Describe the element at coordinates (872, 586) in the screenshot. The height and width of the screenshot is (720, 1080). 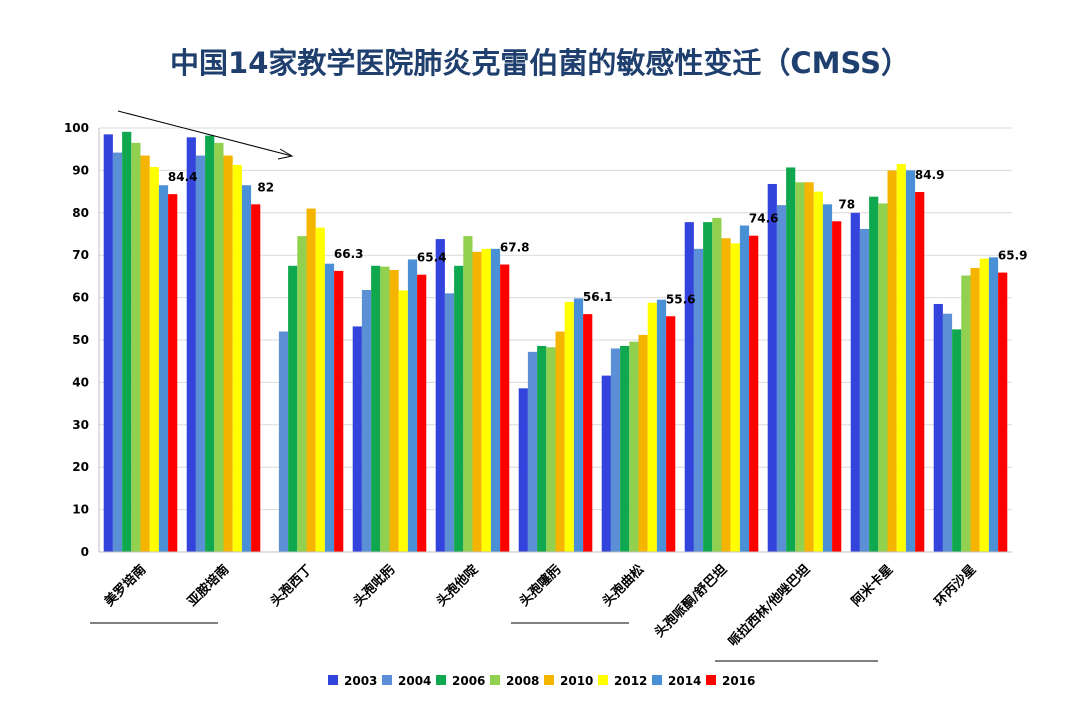
I see `category-label: 阿米卡星` at that location.